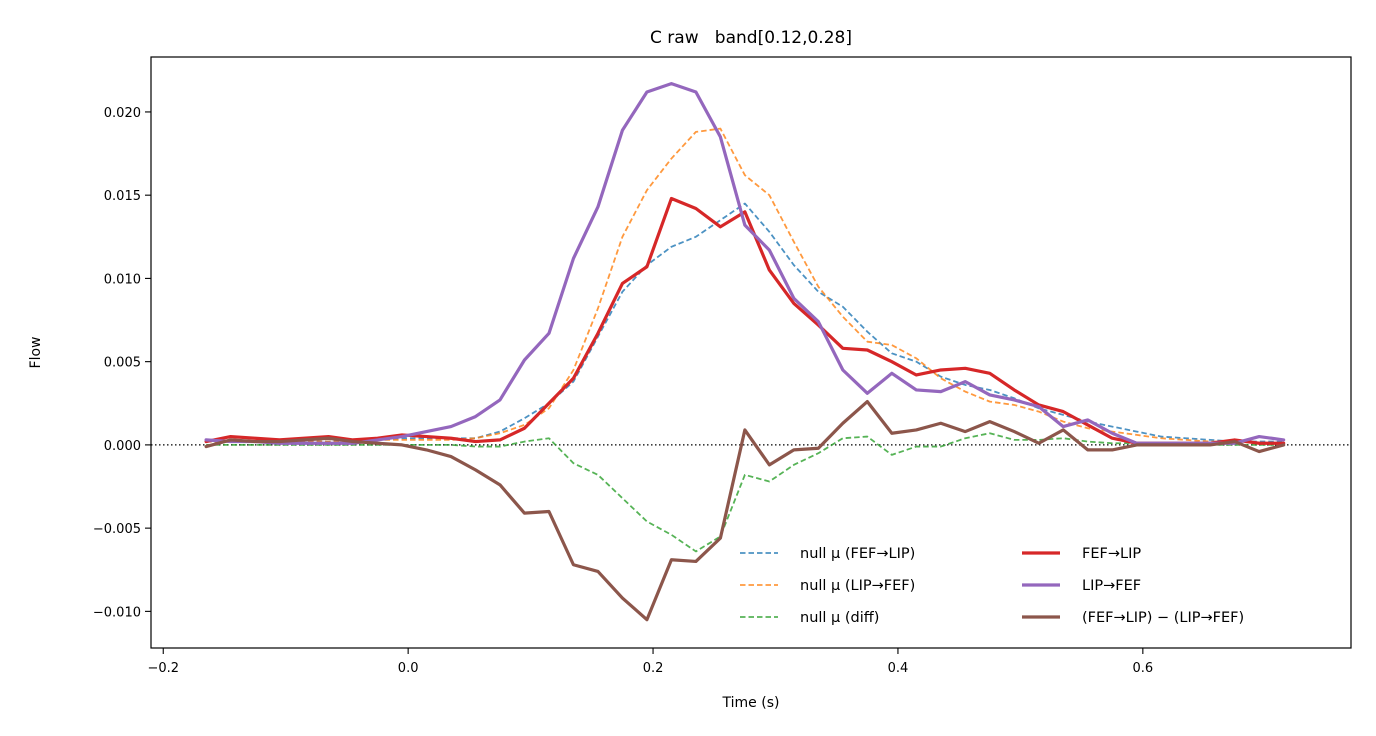 The height and width of the screenshot is (736, 1376). I want to click on y-axis-label: Flow, so click(36, 353).